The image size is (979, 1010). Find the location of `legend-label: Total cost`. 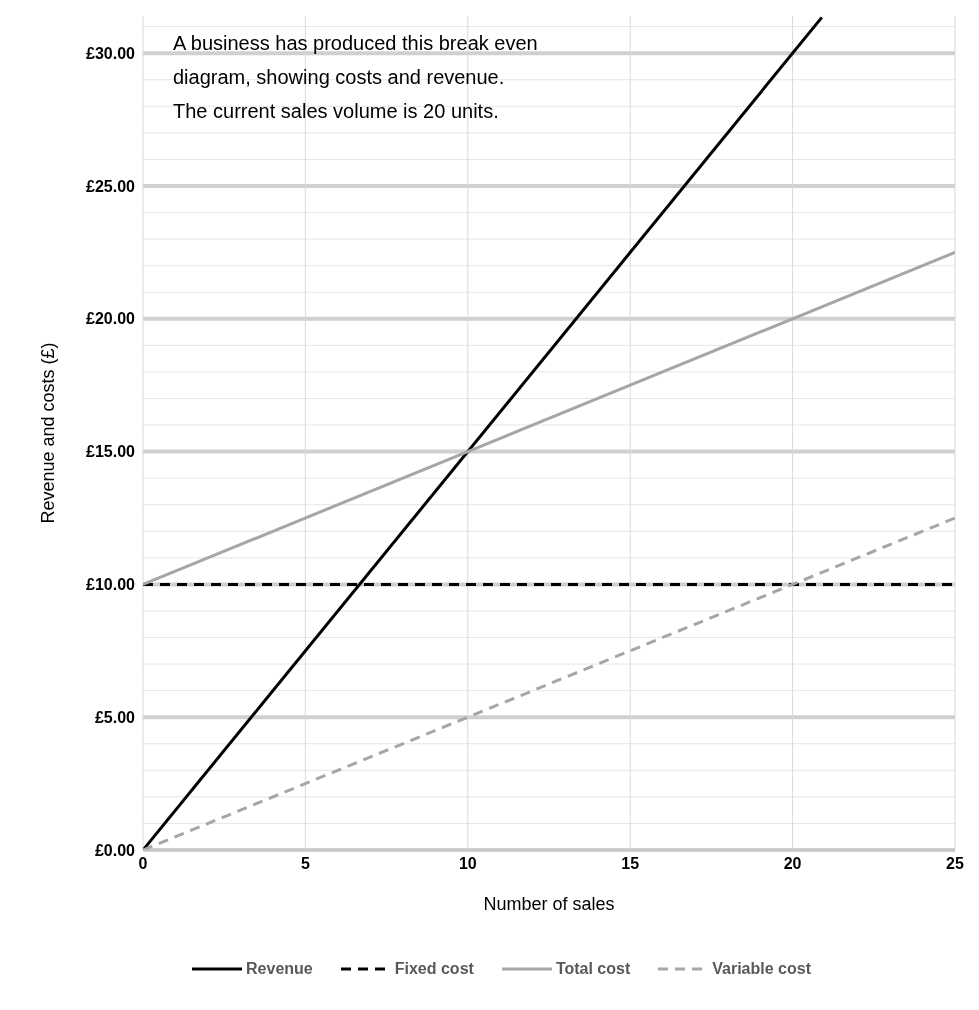

legend-label: Total cost is located at coordinates (593, 969).